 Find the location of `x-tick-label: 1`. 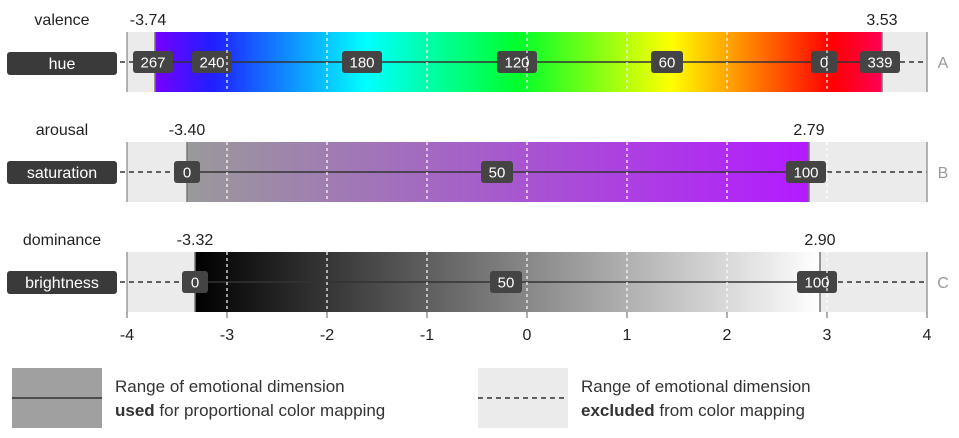

x-tick-label: 1 is located at coordinates (627, 335).